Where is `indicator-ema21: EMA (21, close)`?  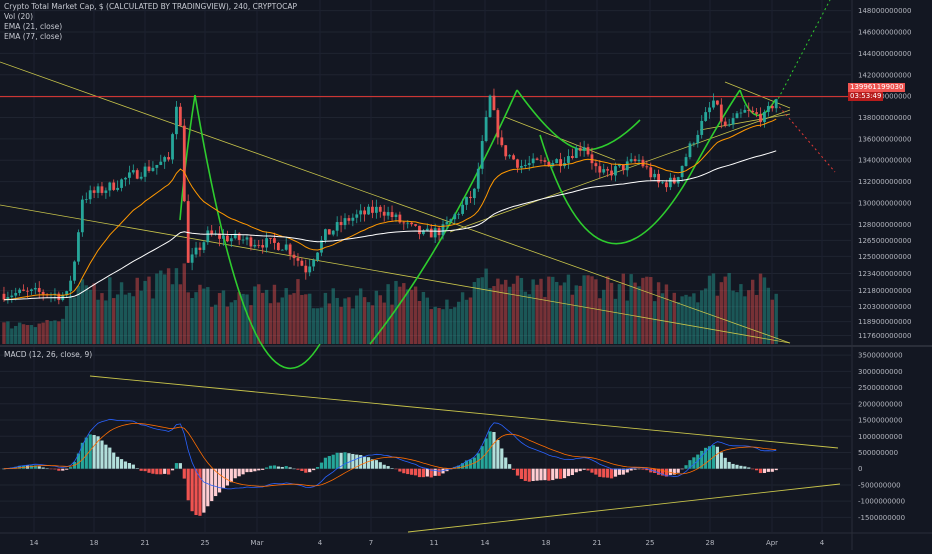
indicator-ema21: EMA (21, close) is located at coordinates (33, 26).